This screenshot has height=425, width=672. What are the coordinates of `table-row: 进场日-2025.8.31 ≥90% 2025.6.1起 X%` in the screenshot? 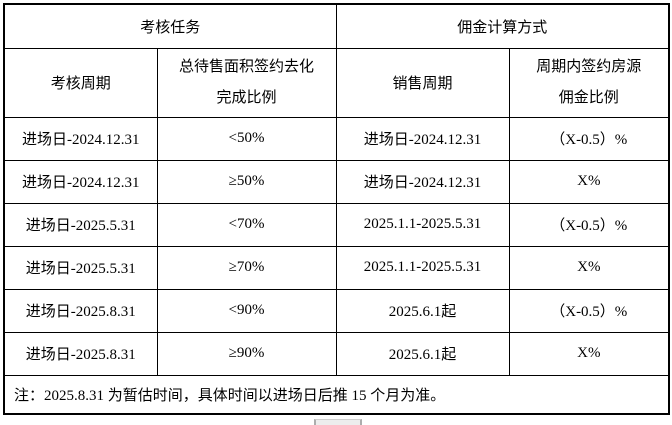 It's located at (336, 353).